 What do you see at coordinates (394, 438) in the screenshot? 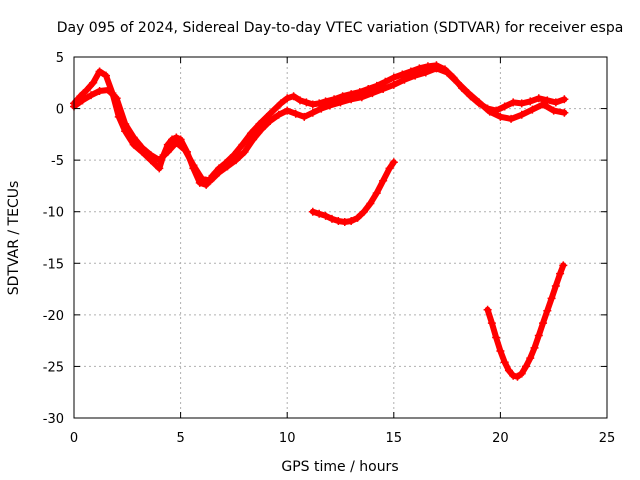
I see `x-tick-label: 15` at bounding box center [394, 438].